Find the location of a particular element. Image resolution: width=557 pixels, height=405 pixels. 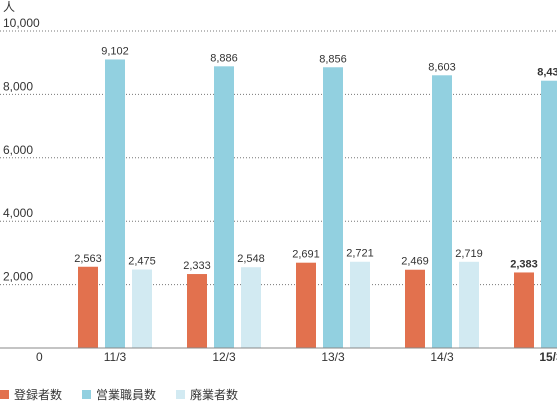

legend-swatch-sales-staff is located at coordinates (87, 394).